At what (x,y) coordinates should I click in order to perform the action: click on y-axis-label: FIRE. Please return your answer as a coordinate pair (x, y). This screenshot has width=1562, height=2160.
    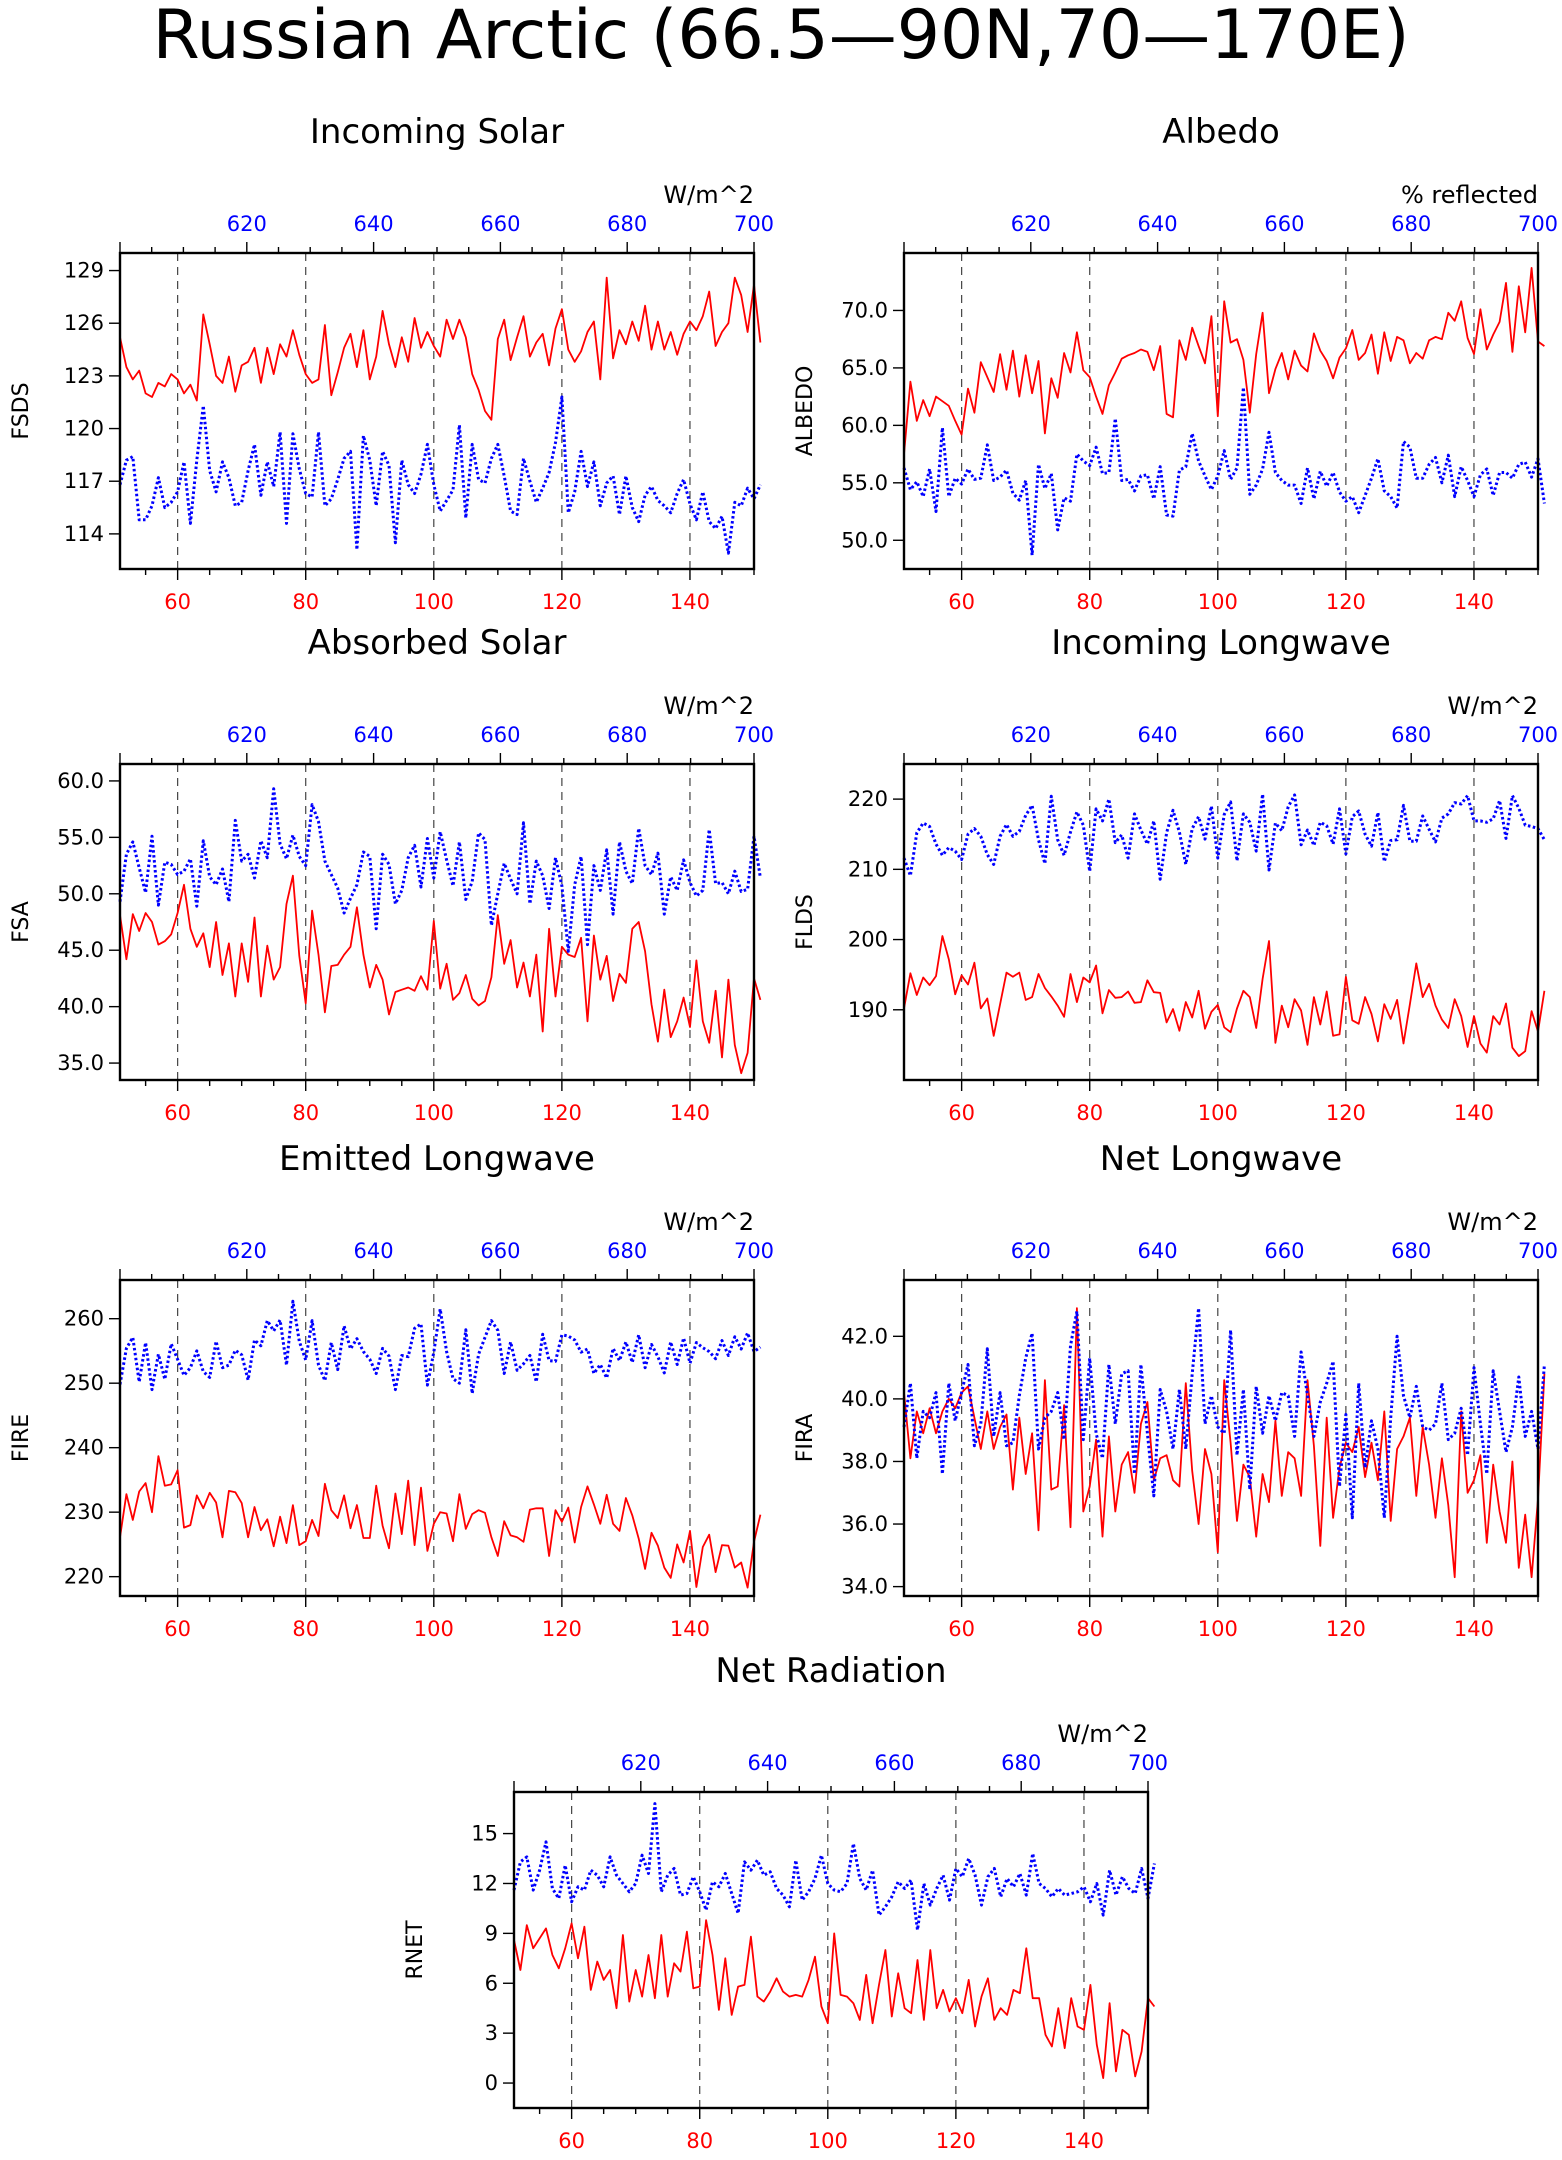
    Looking at the image, I should click on (21, 1438).